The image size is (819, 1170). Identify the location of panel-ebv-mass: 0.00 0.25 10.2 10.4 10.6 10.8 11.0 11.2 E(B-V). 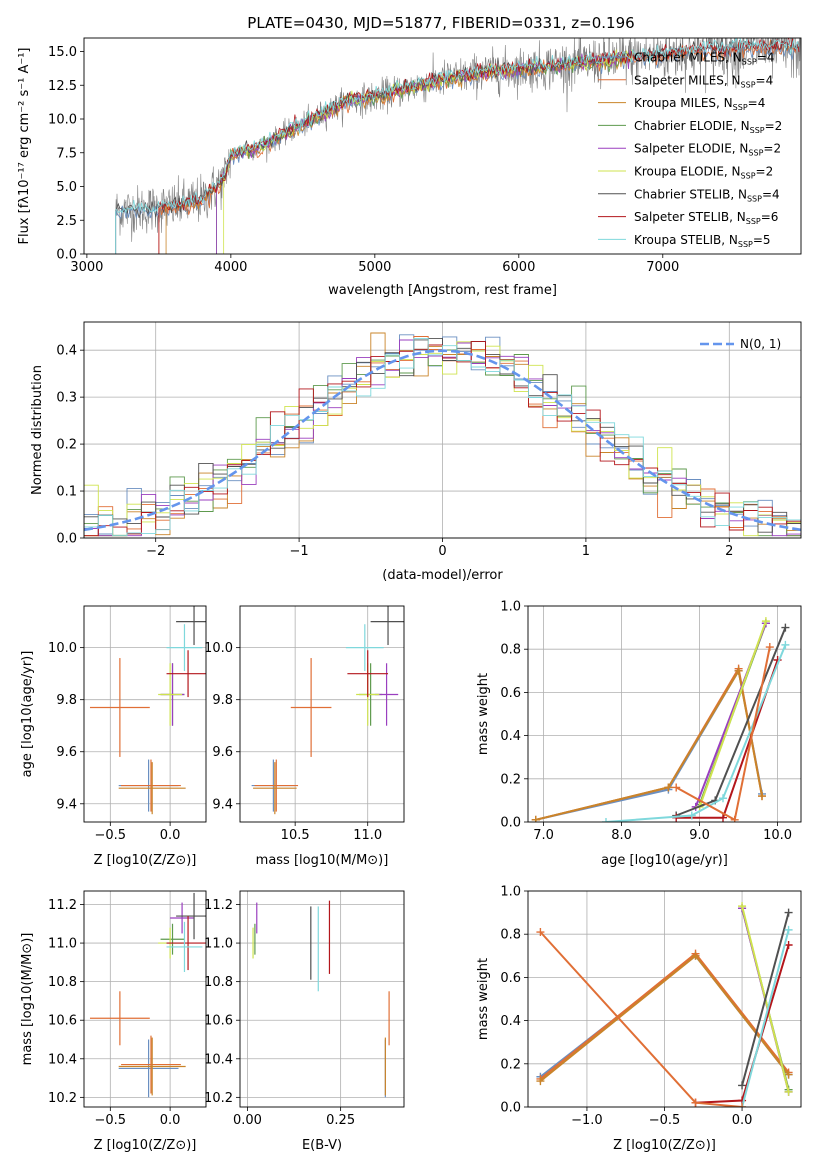
(304, 1021).